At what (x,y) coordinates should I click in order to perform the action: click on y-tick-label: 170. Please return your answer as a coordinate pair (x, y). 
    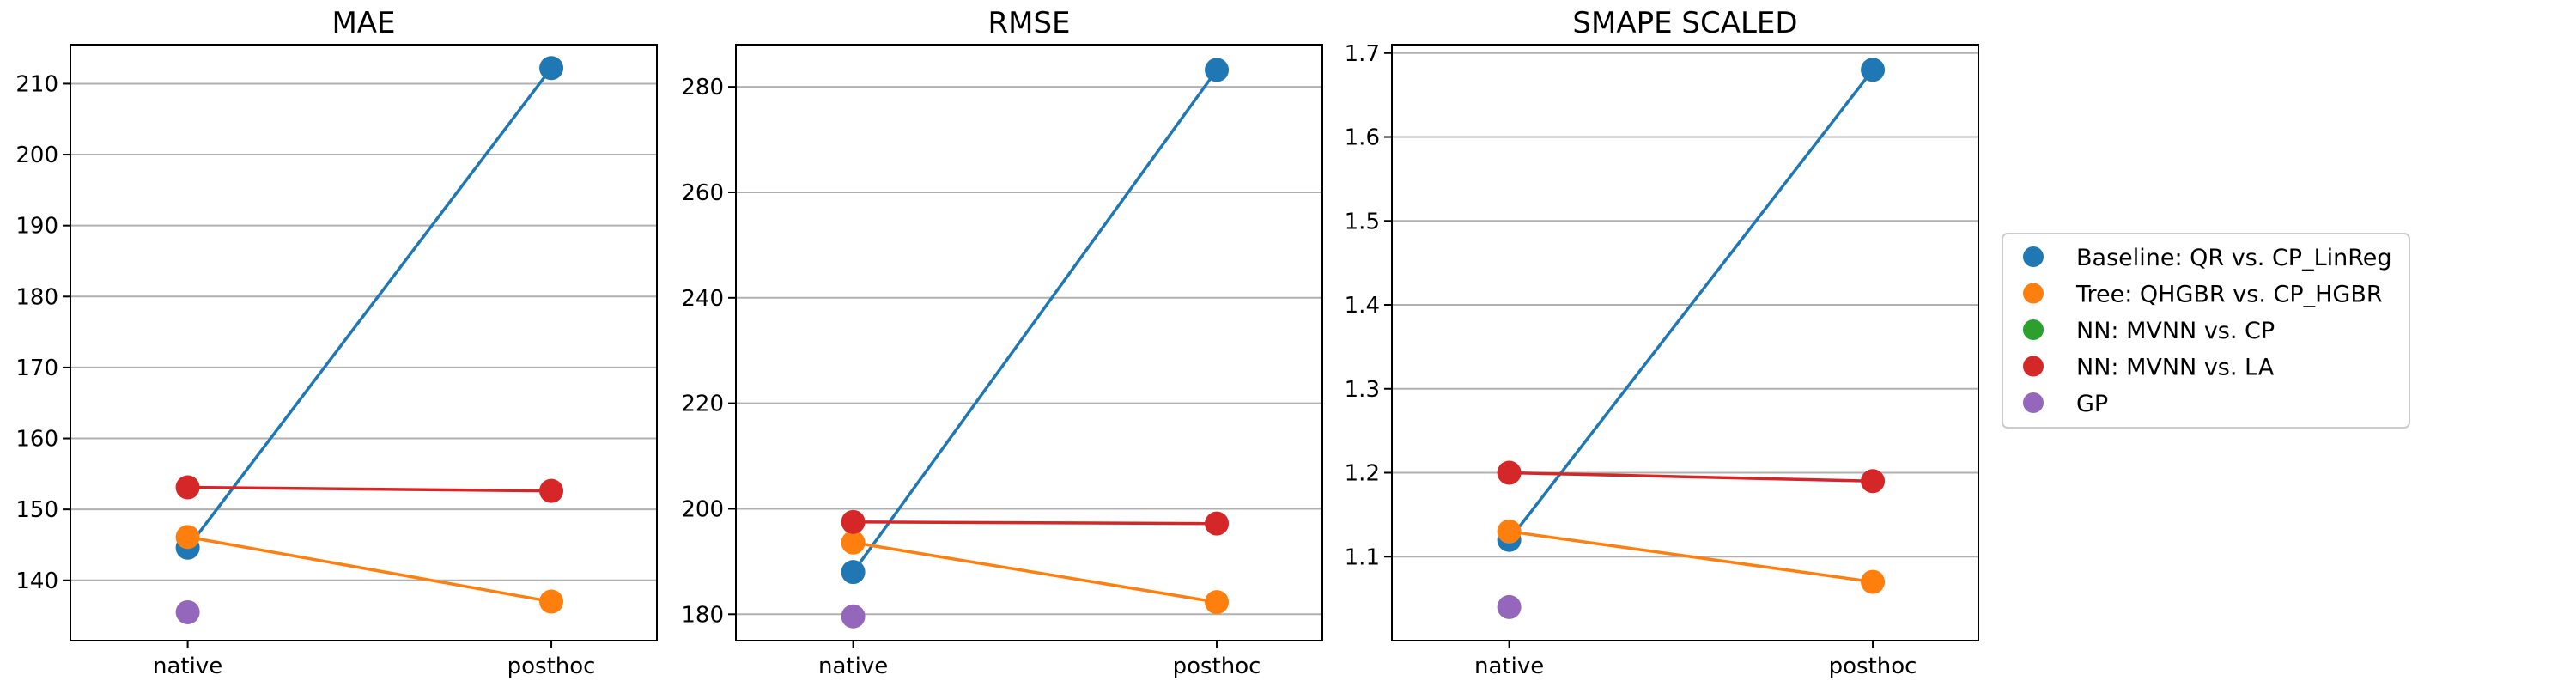
    Looking at the image, I should click on (36, 368).